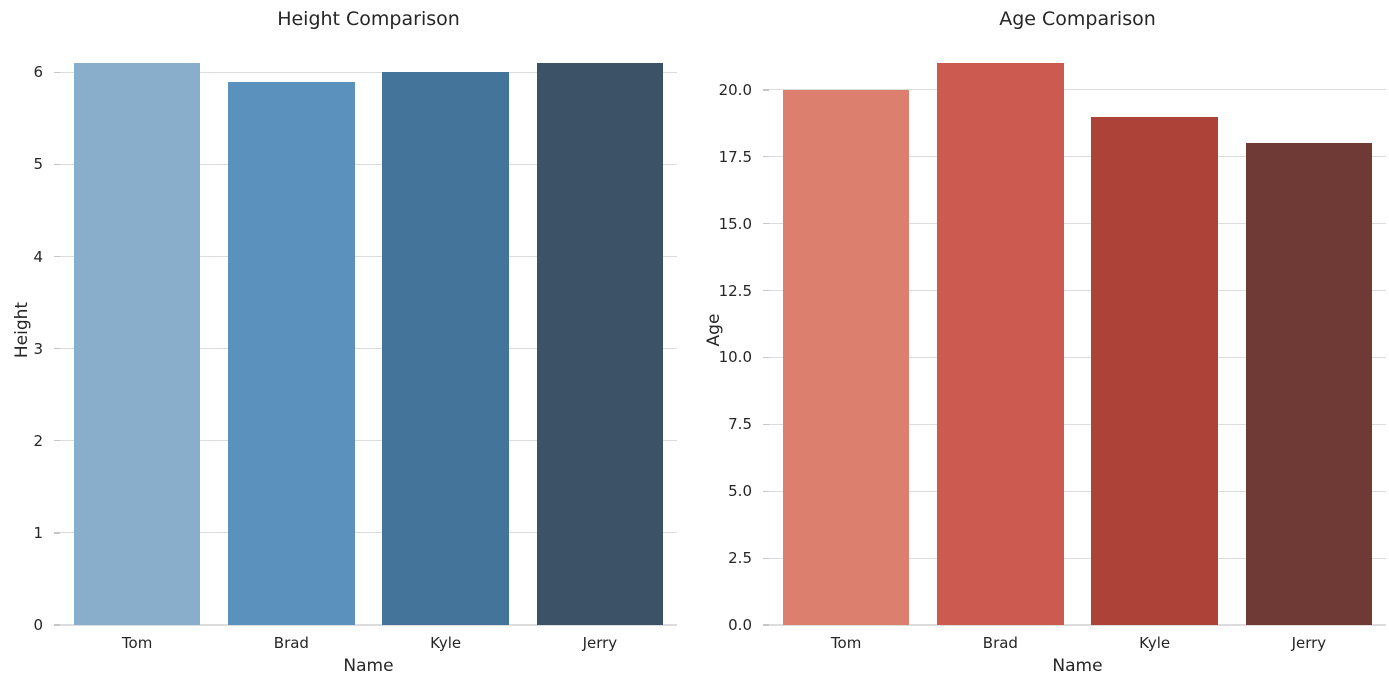 The height and width of the screenshot is (690, 1389). I want to click on y-tick-label: 5.0, so click(740, 491).